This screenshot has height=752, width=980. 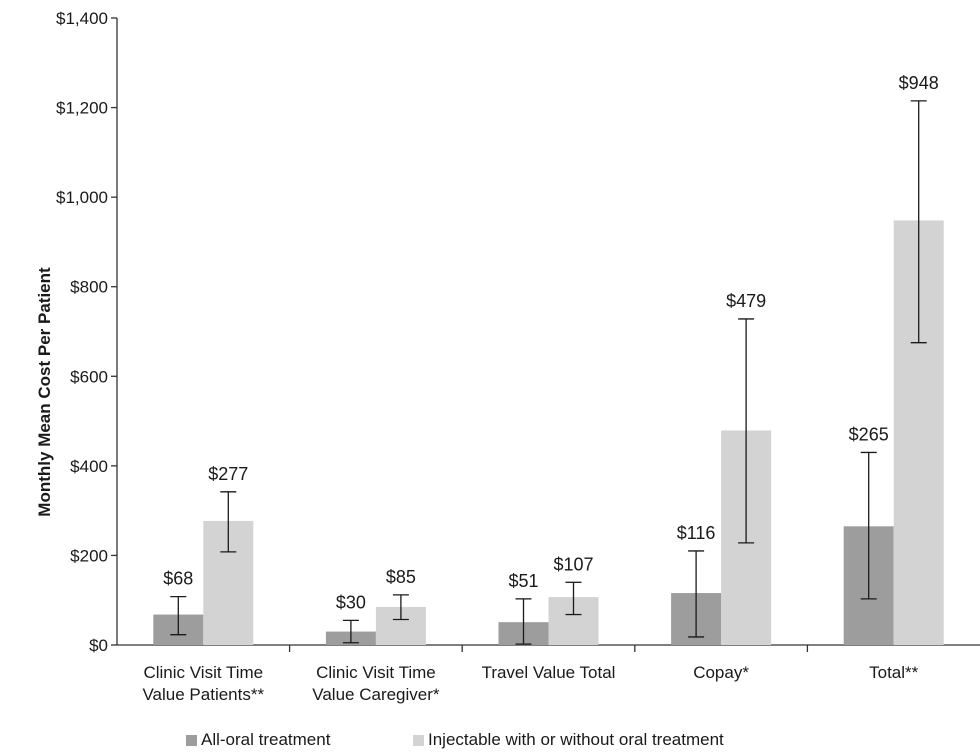 What do you see at coordinates (44, 392) in the screenshot?
I see `y-axis-title: Monthly Mean Cost Per Patient` at bounding box center [44, 392].